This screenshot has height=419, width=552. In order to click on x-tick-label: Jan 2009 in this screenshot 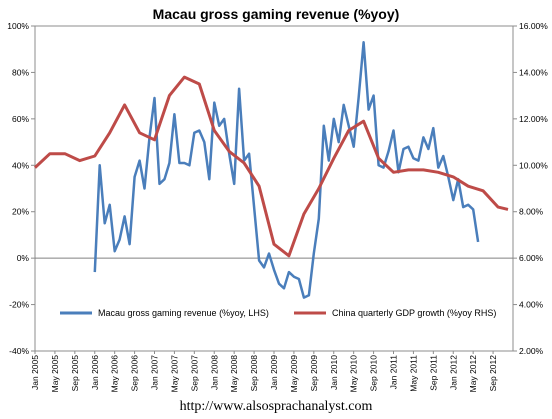, I will do `click(274, 372)`.